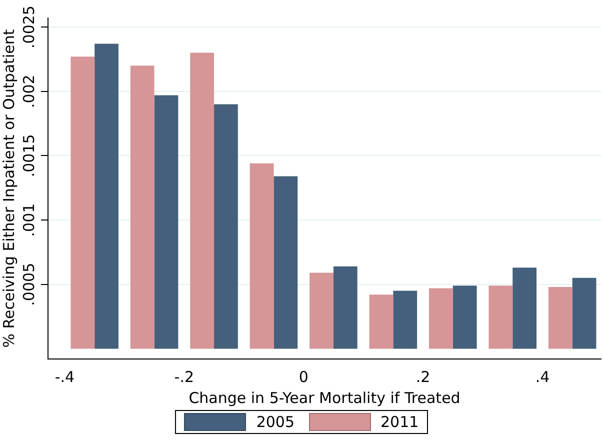 This screenshot has width=603, height=442. What do you see at coordinates (303, 377) in the screenshot?
I see `x-tick-label: 0` at bounding box center [303, 377].